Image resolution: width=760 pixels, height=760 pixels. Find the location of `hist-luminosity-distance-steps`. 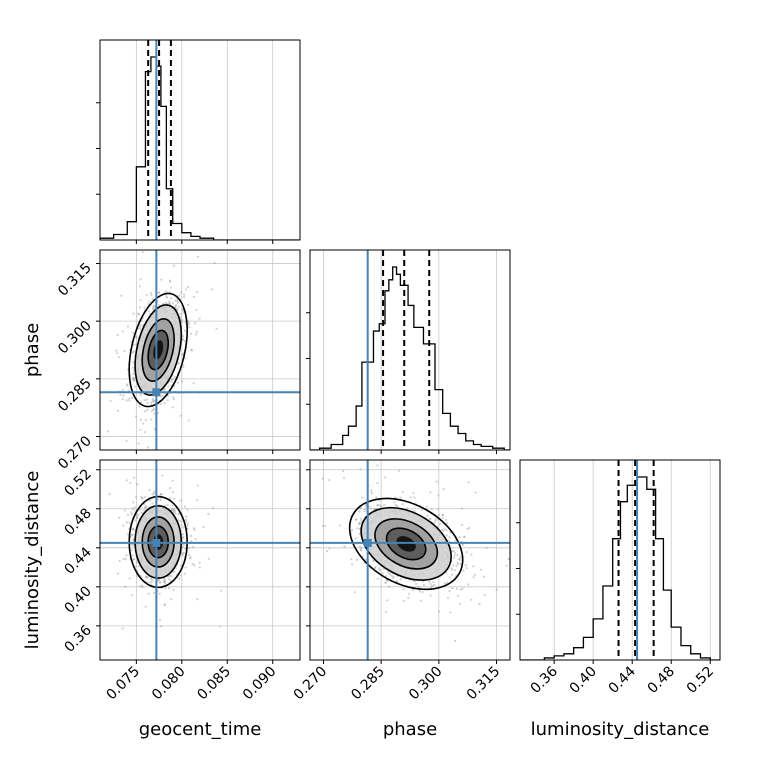

hist-luminosity-distance-steps is located at coordinates (620, 568).